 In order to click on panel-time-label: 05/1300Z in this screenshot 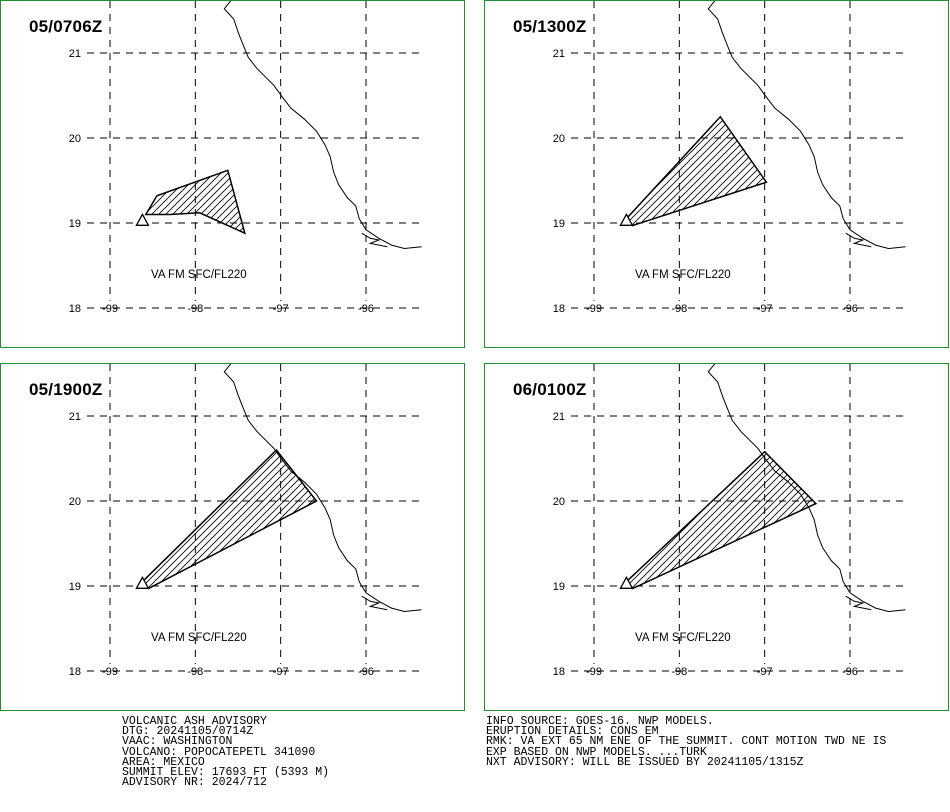, I will do `click(550, 26)`.